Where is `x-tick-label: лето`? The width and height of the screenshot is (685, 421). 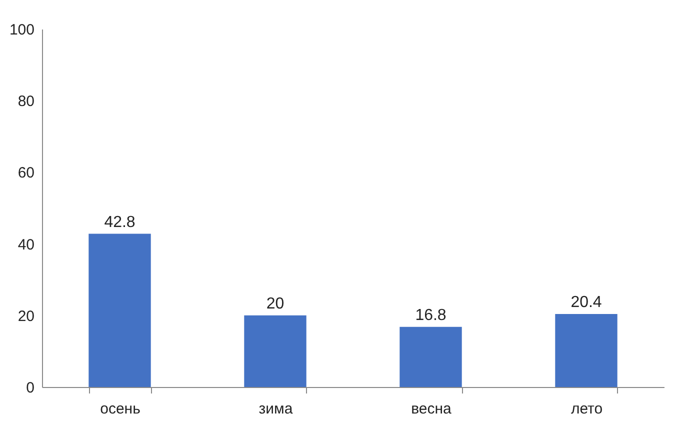
x-tick-label: лето is located at coordinates (586, 409).